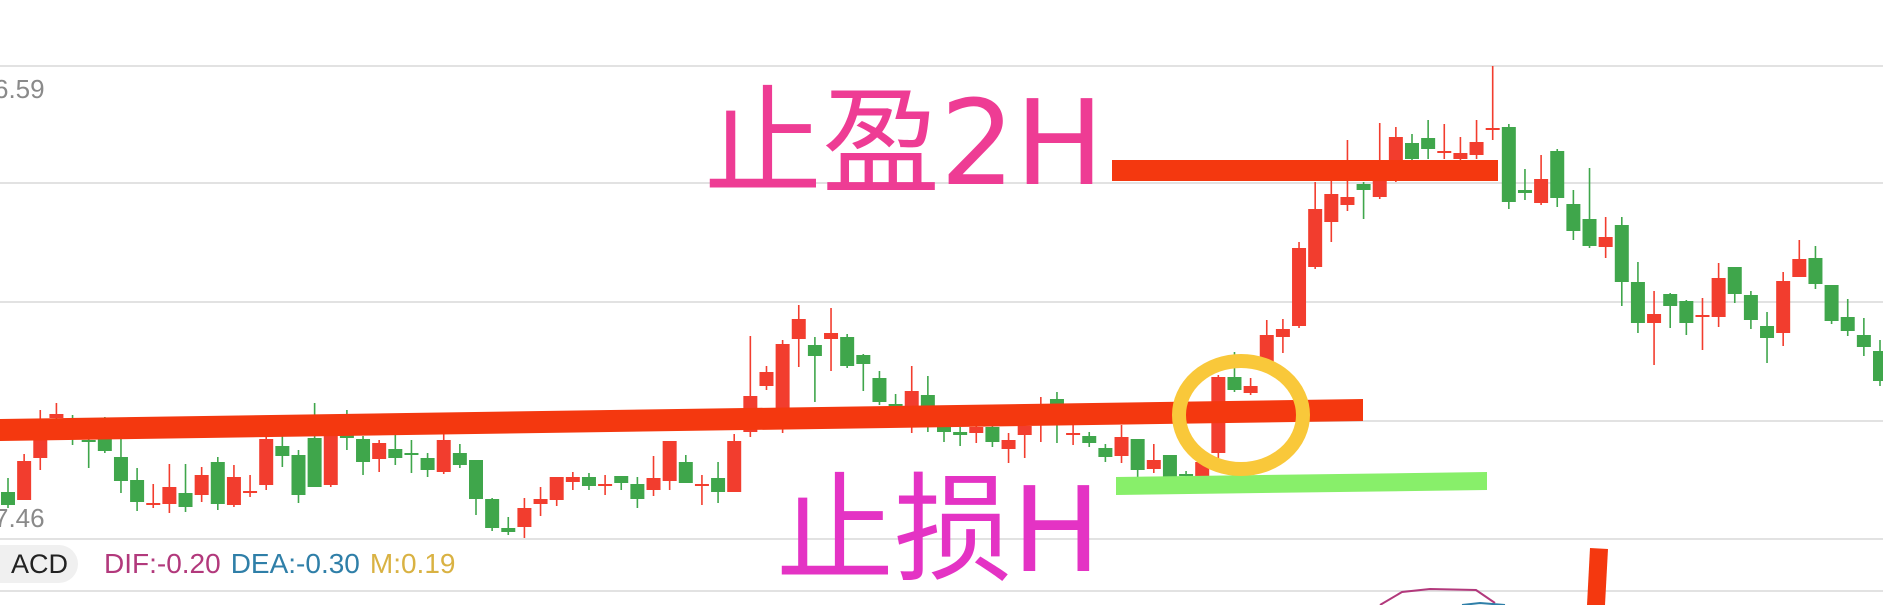 This screenshot has height=605, width=1883. What do you see at coordinates (1241, 415) in the screenshot?
I see `highlight-circle` at bounding box center [1241, 415].